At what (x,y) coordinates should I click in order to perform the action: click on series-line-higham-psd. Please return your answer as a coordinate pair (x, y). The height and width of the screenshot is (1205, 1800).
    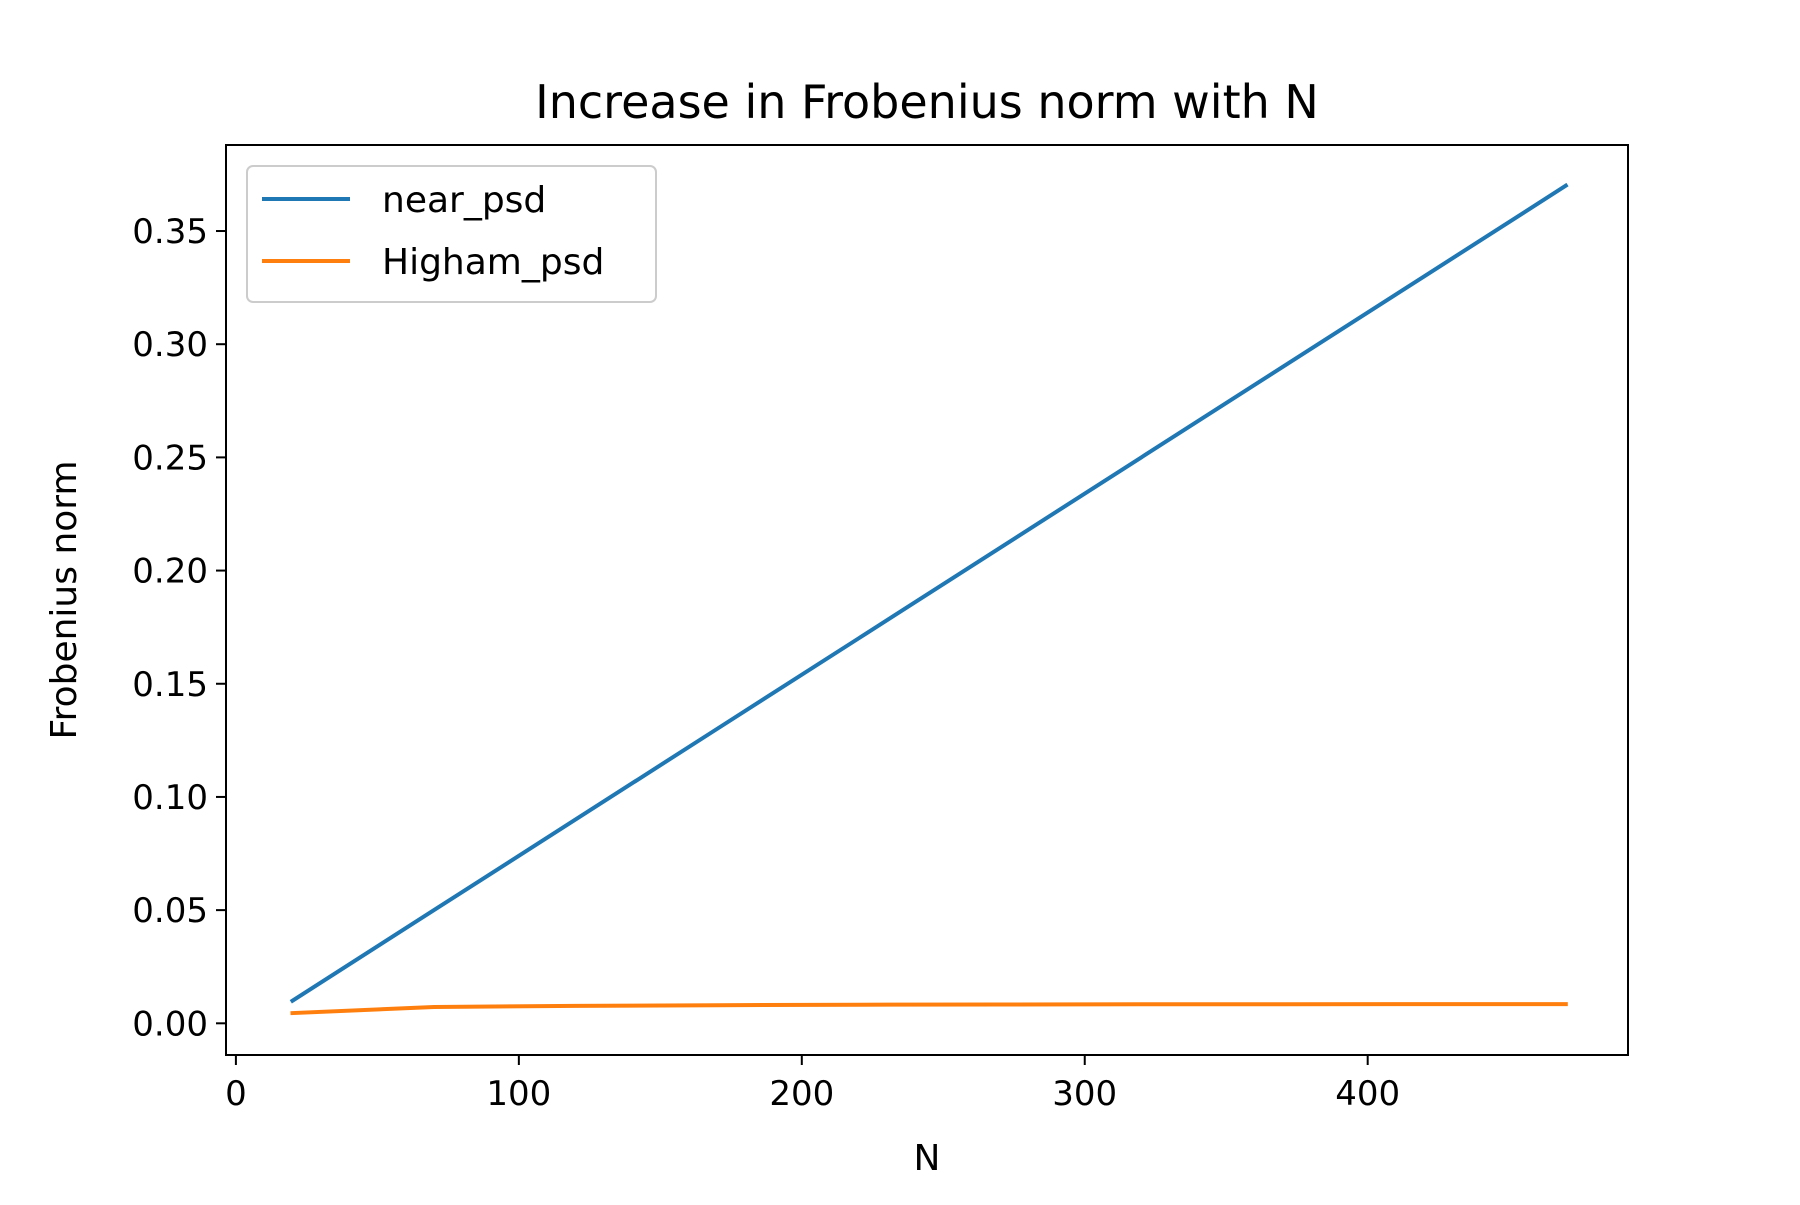
    Looking at the image, I should click on (929, 1009).